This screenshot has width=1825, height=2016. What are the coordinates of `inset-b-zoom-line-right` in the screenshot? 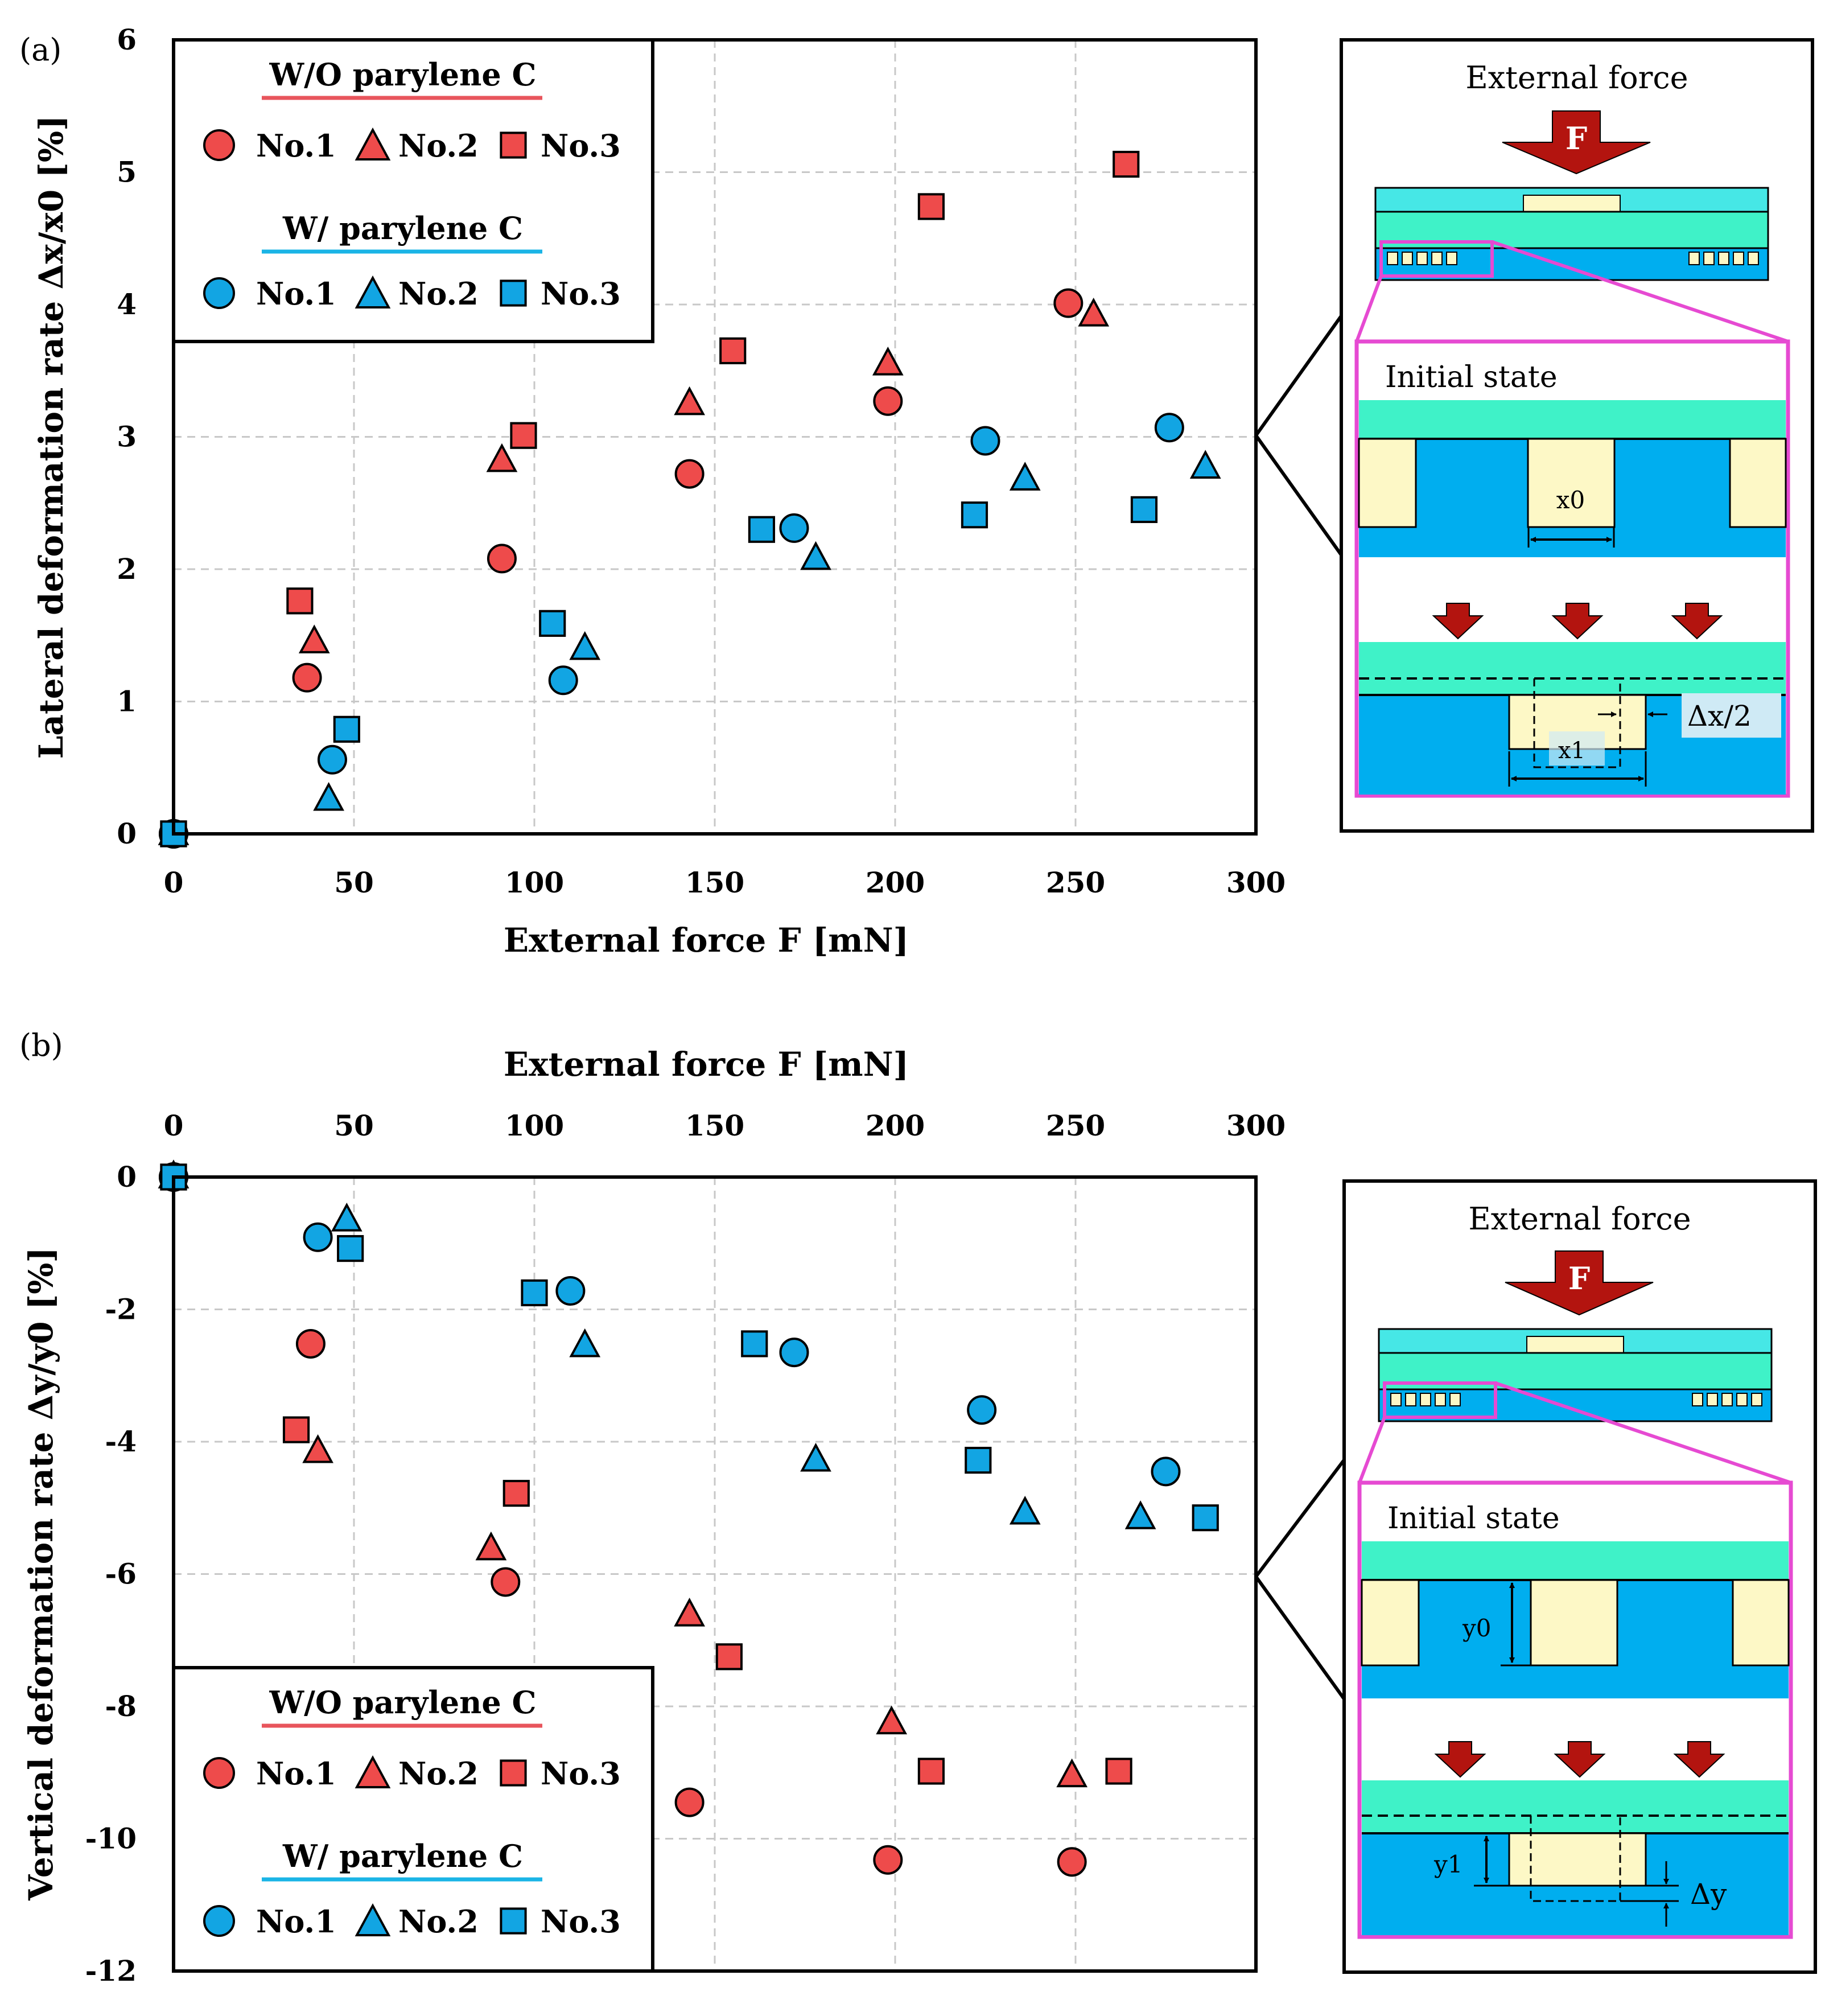 It's located at (1643, 1432).